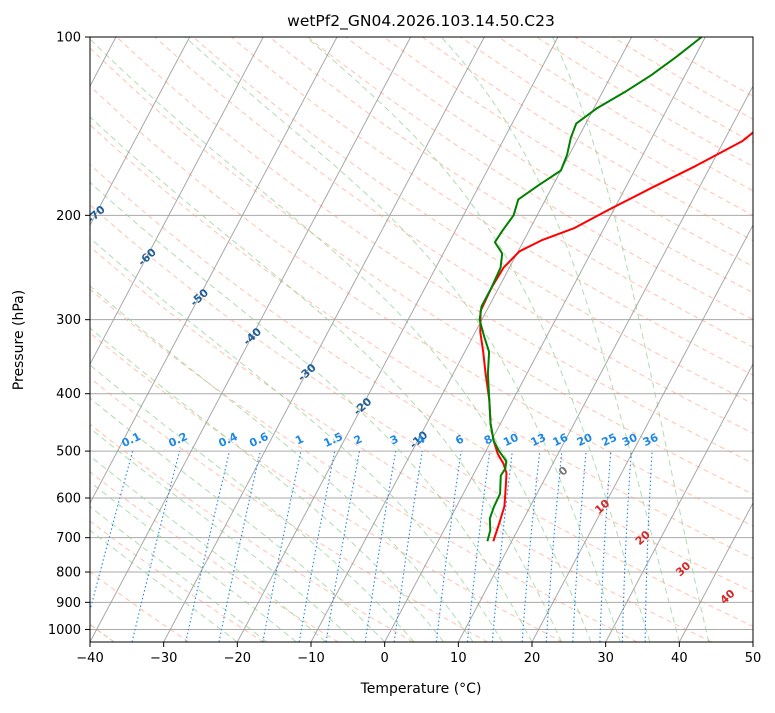 This screenshot has width=775, height=713. Describe the element at coordinates (458, 658) in the screenshot. I see `x-tick-label: 10` at that location.